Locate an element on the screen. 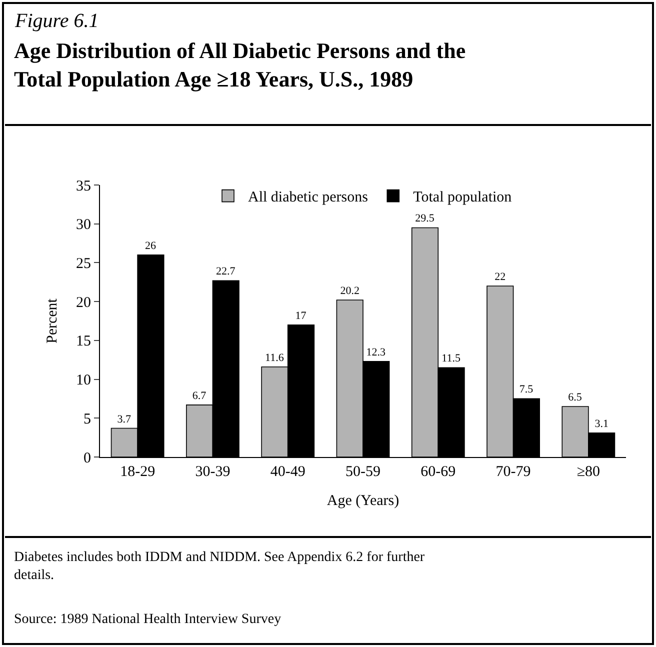  x-tick-label: 30-39 is located at coordinates (212, 472).